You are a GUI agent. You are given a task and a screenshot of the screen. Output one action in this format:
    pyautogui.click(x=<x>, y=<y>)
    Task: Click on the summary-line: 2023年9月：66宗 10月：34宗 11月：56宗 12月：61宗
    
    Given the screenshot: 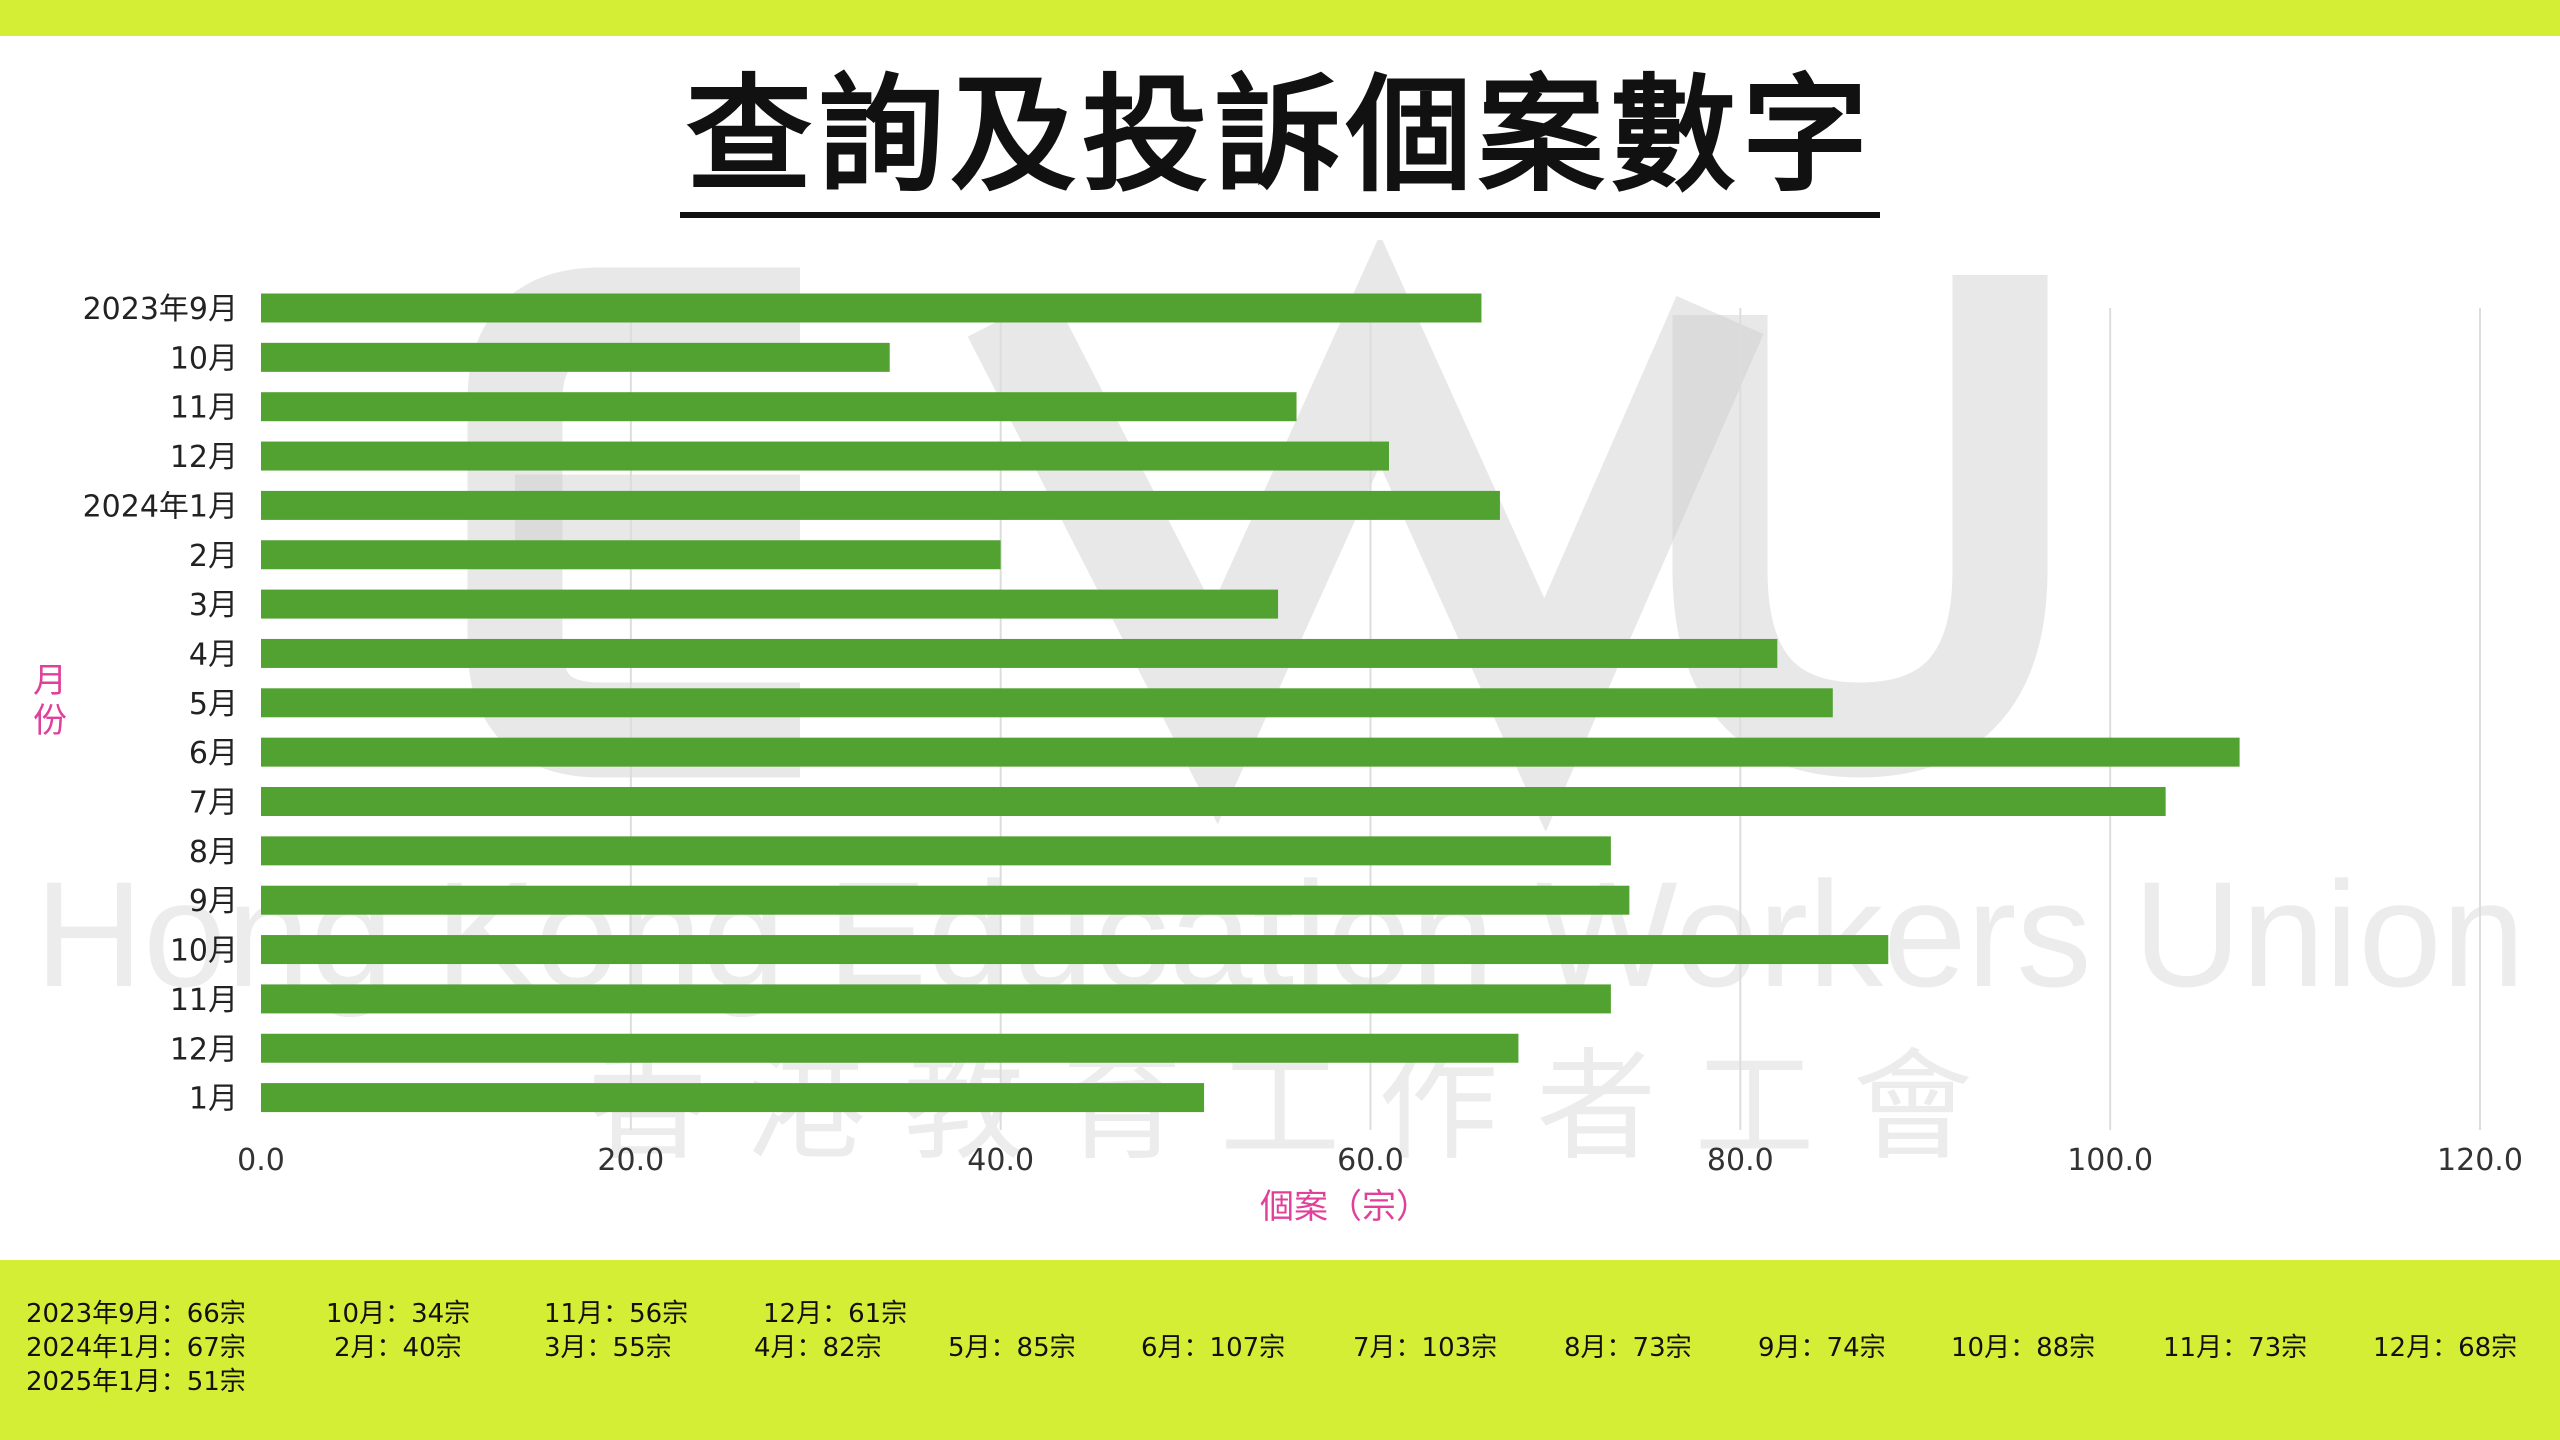 What is the action you would take?
    pyautogui.click(x=1276, y=1314)
    